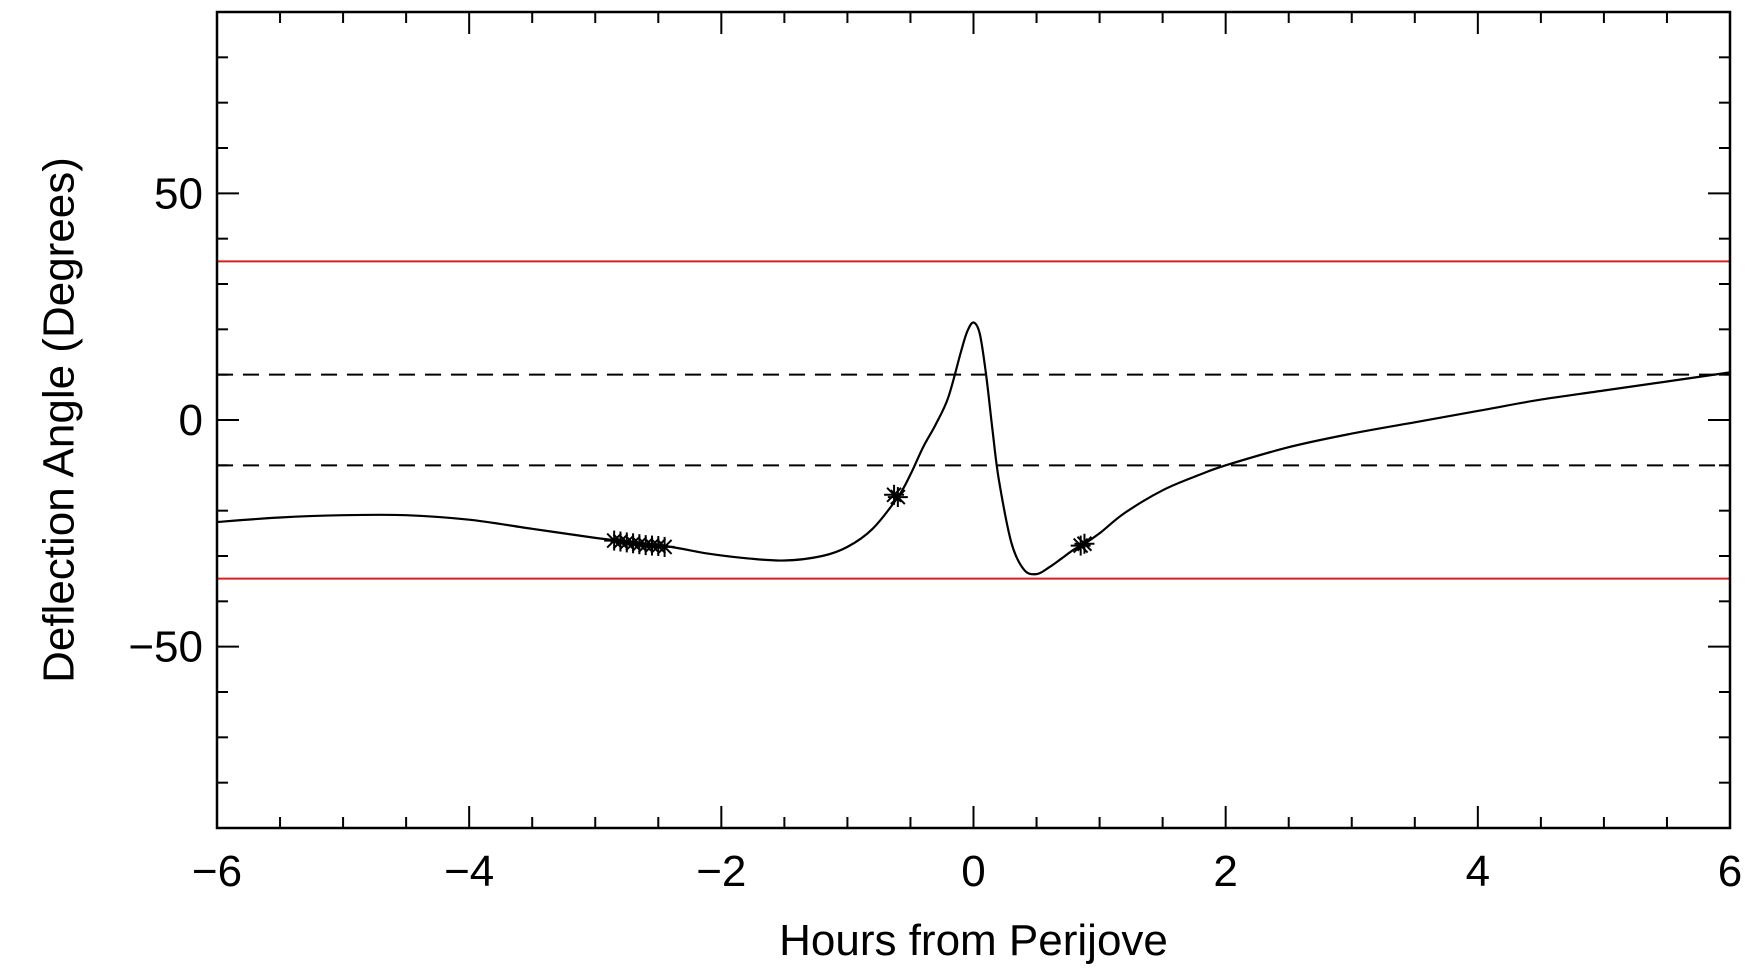 The image size is (1764, 971). I want to click on x-tick-labels: −6 −4 −2 0 2 4 6, so click(967, 871).